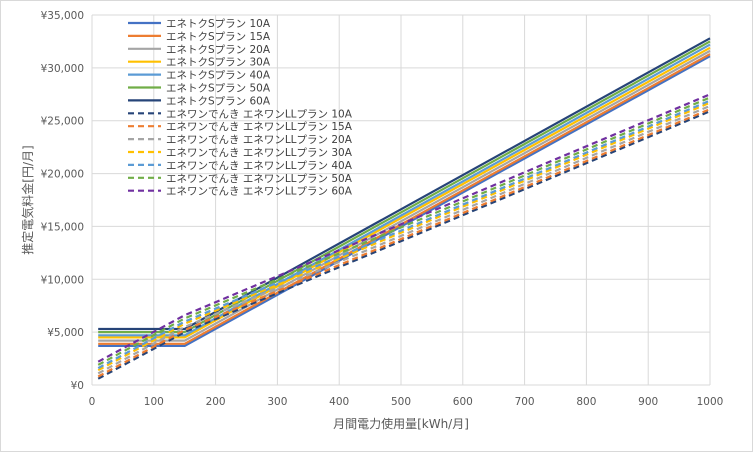  Describe the element at coordinates (62, 280) in the screenshot. I see `y-tick-label: ¥10,000` at that location.